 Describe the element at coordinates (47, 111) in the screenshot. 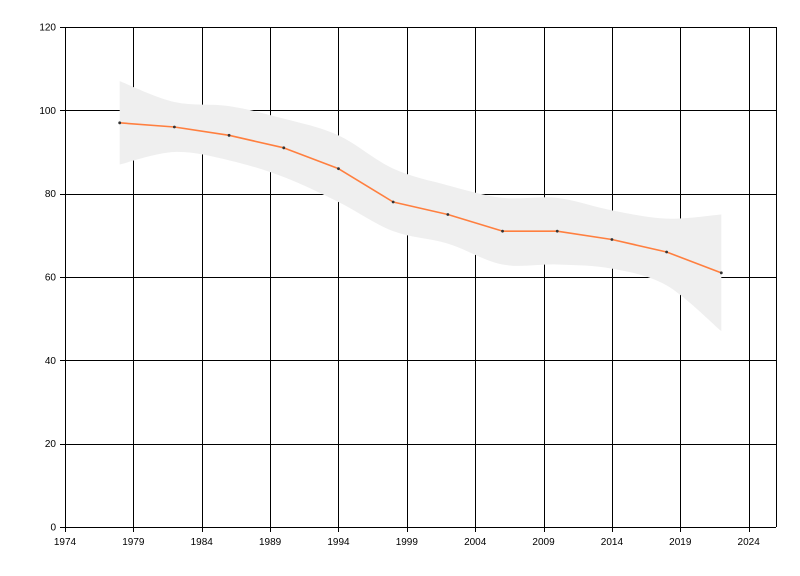

I see `y-tick-label: 100` at that location.